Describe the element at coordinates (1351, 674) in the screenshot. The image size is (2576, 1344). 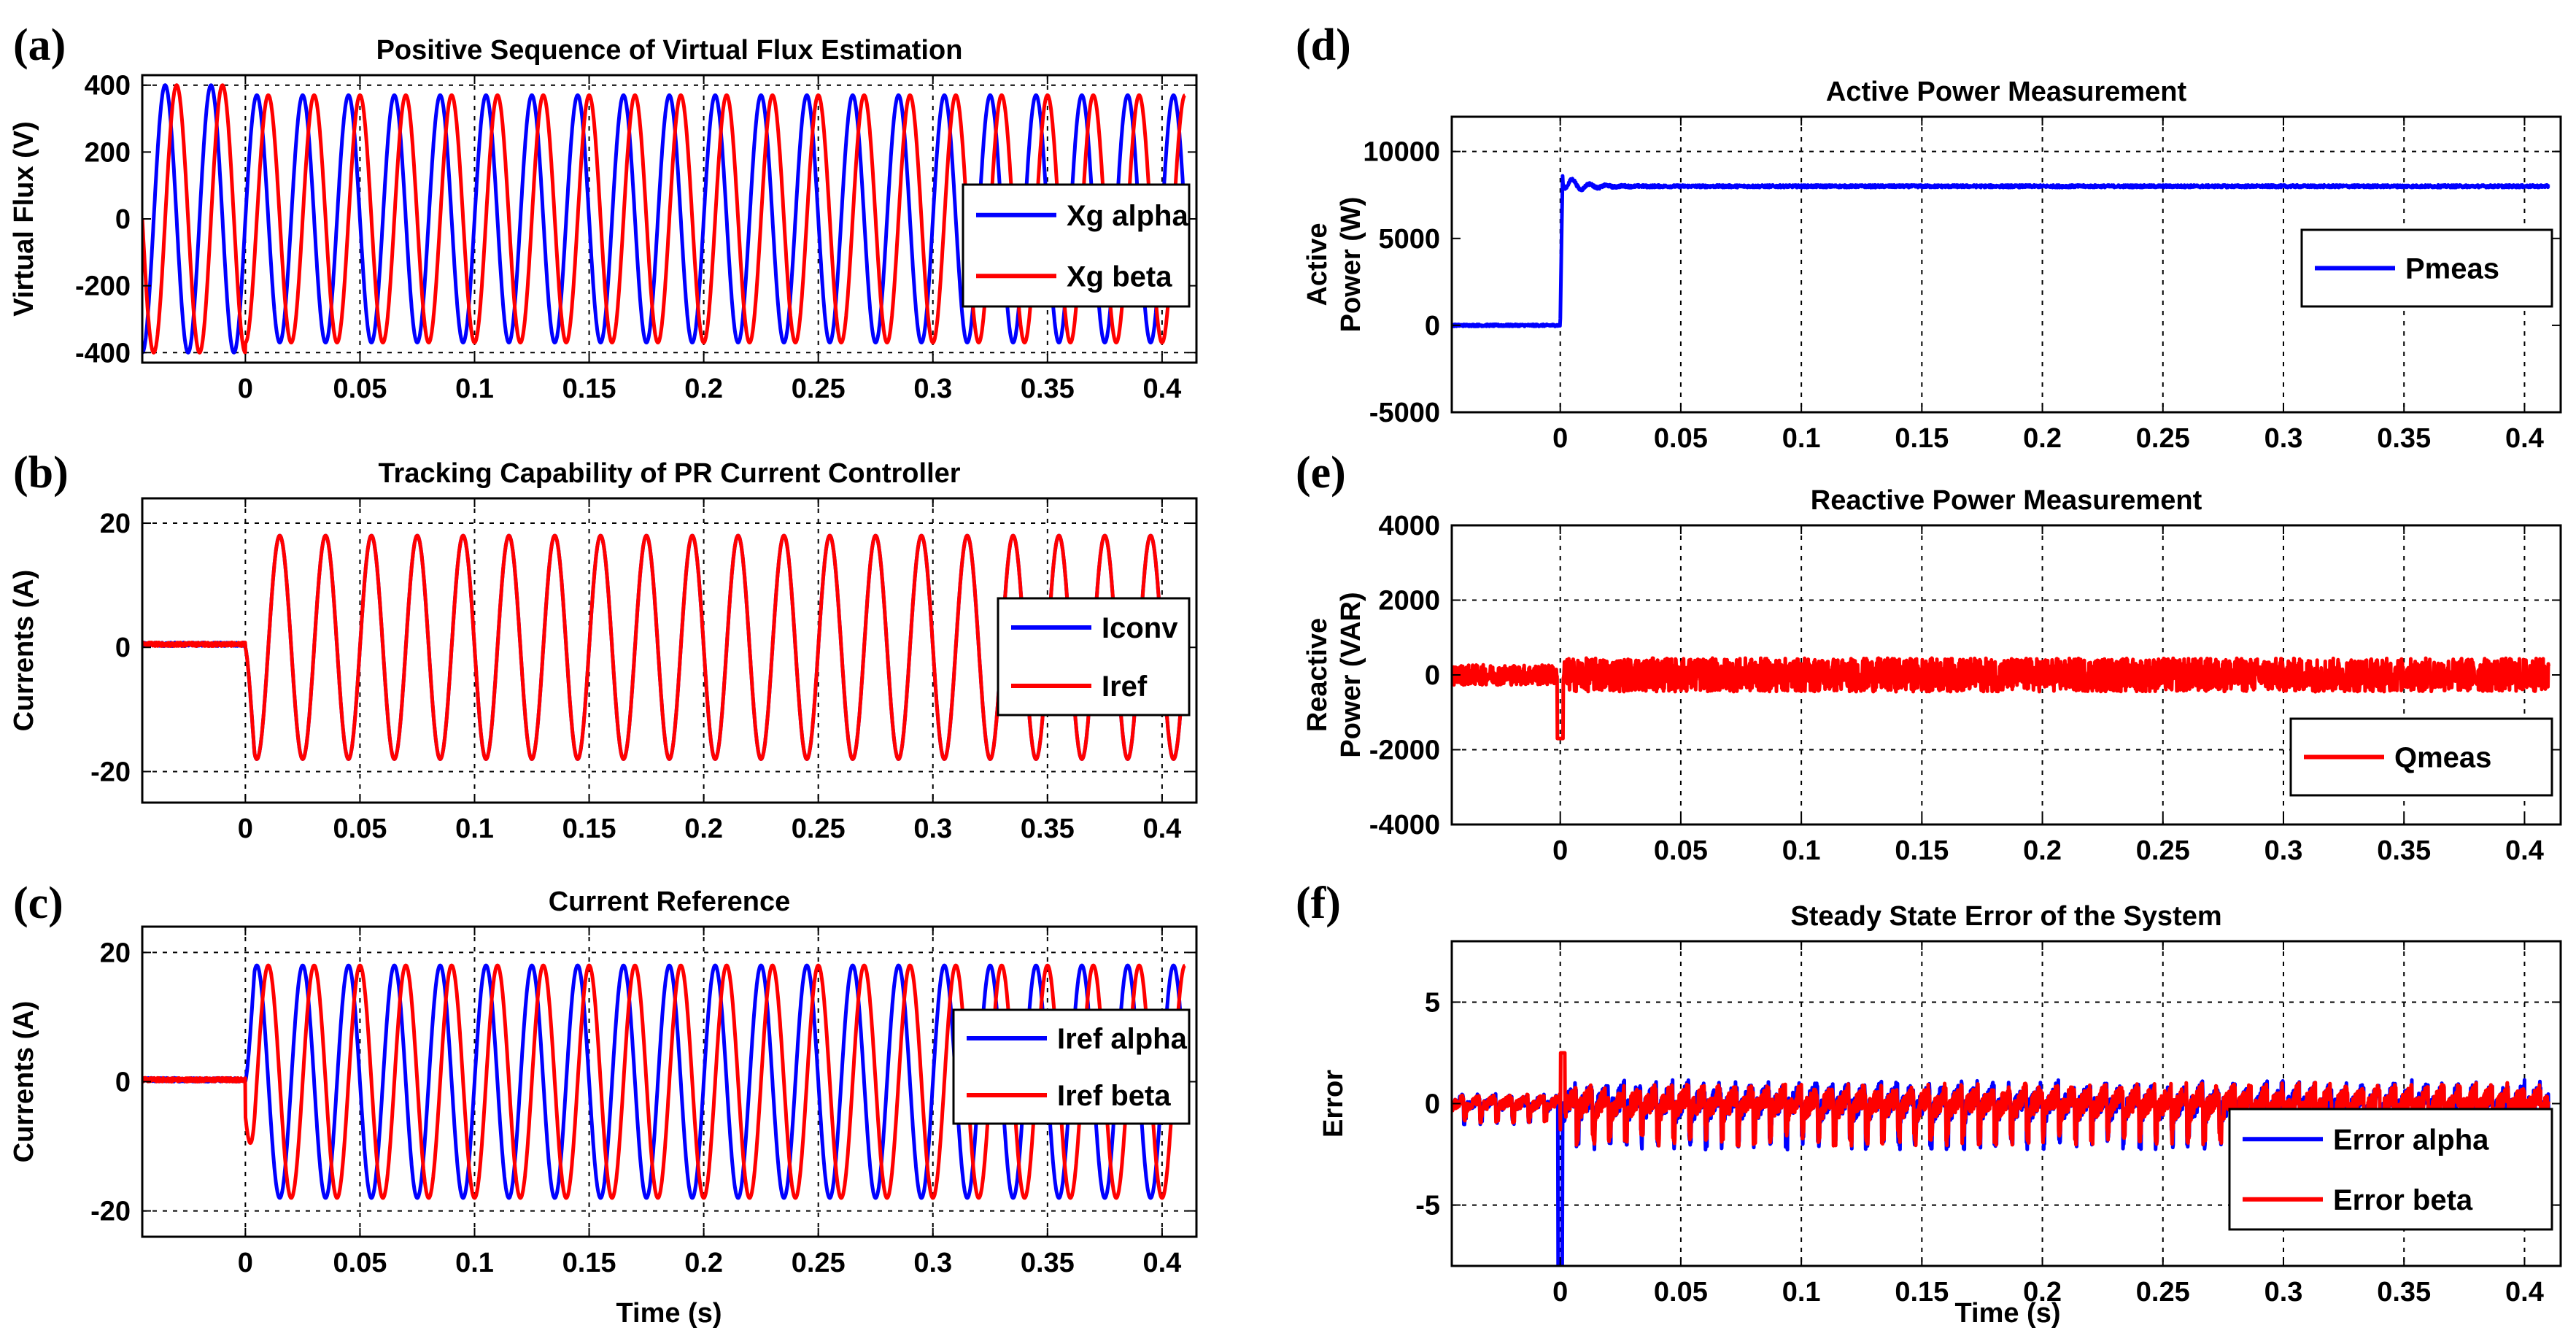
I see `y-axis-label: Power (VAR)` at that location.